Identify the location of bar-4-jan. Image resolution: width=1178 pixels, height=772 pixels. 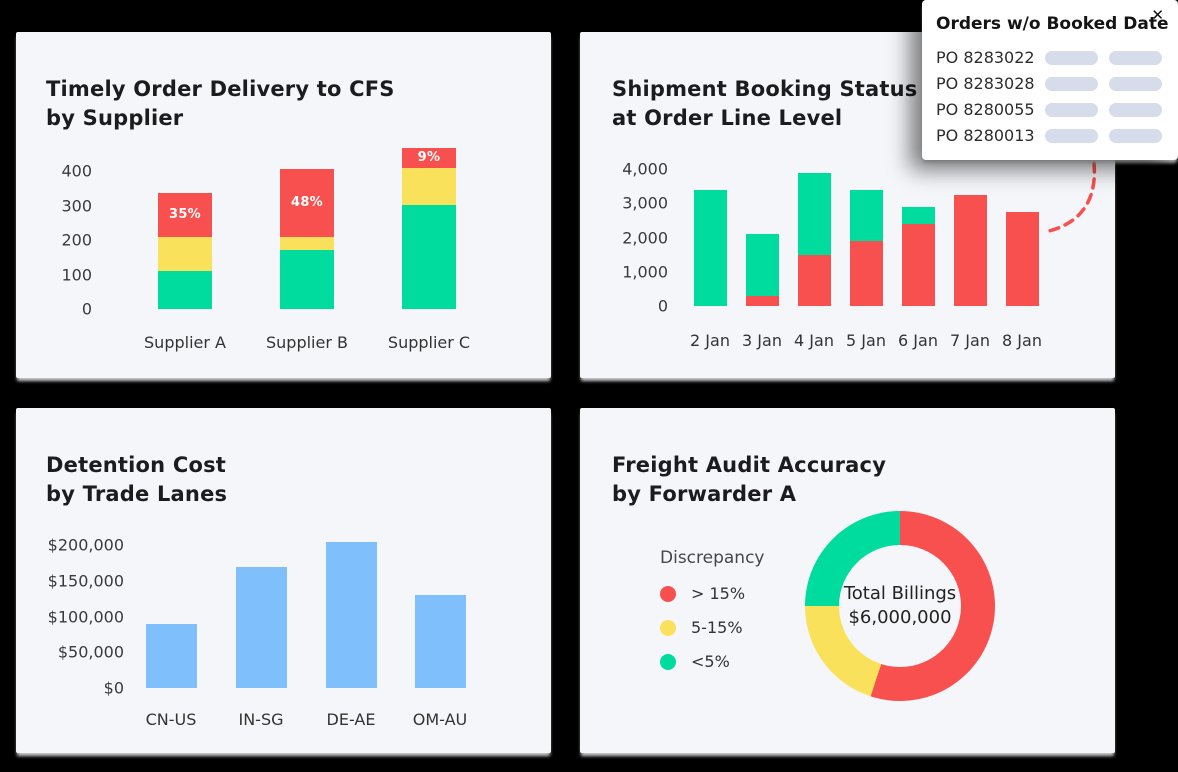
(814, 239).